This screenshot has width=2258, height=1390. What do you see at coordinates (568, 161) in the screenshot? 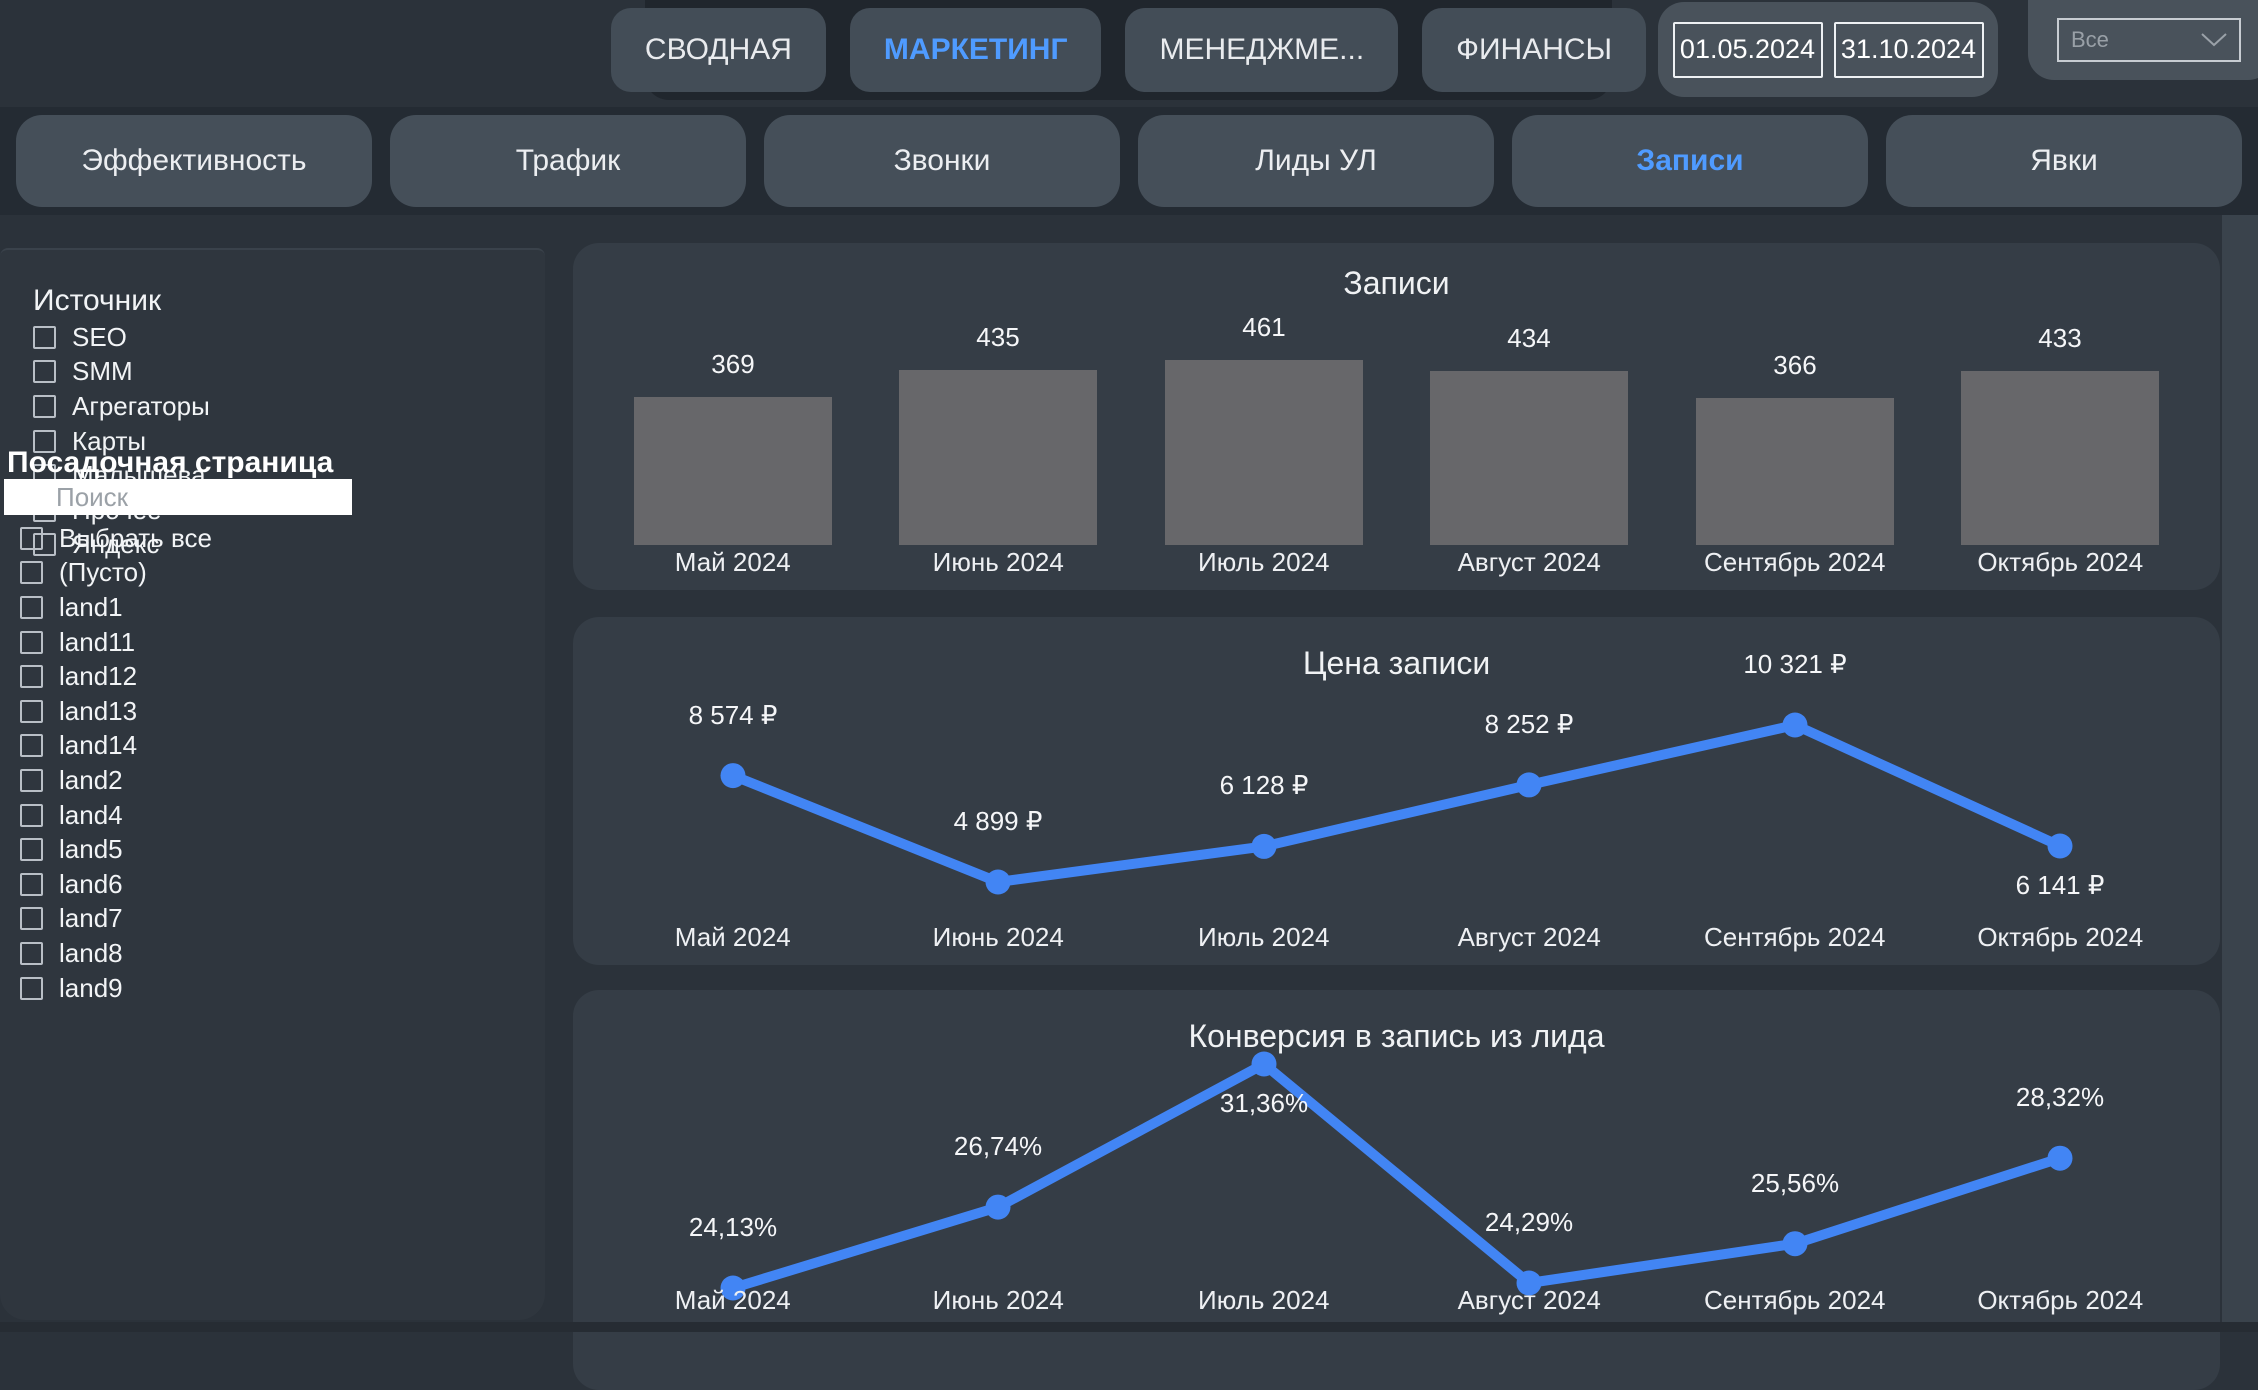
I see `nav-tab-2: Трафик` at bounding box center [568, 161].